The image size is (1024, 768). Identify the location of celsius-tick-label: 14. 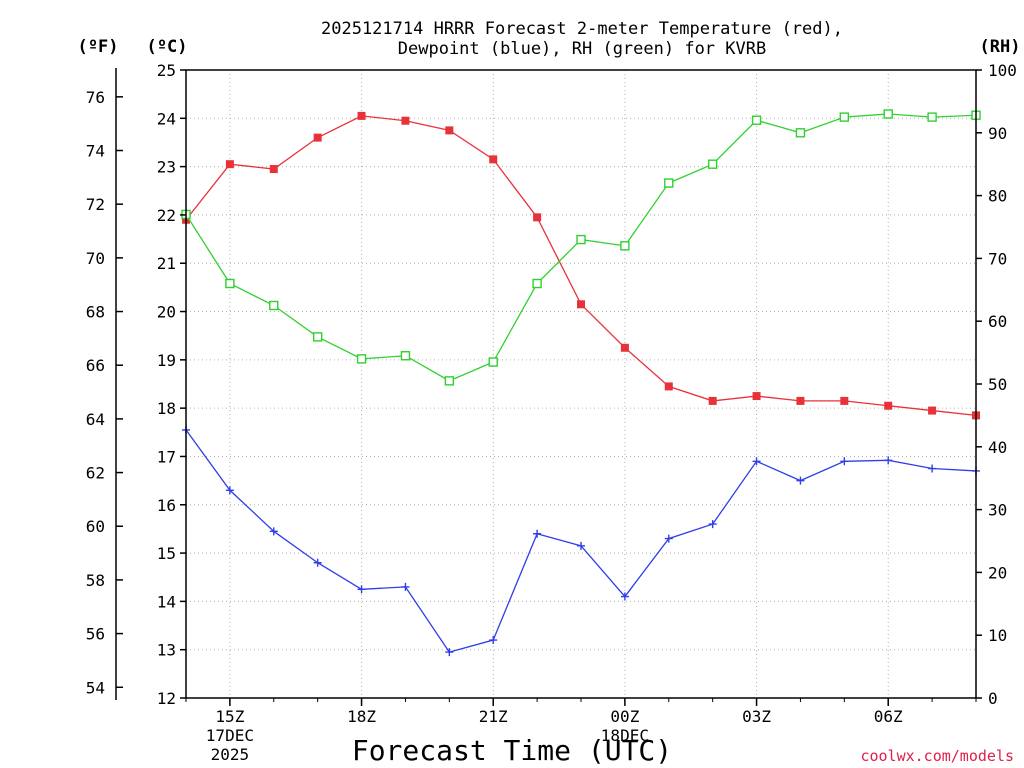
(166, 601).